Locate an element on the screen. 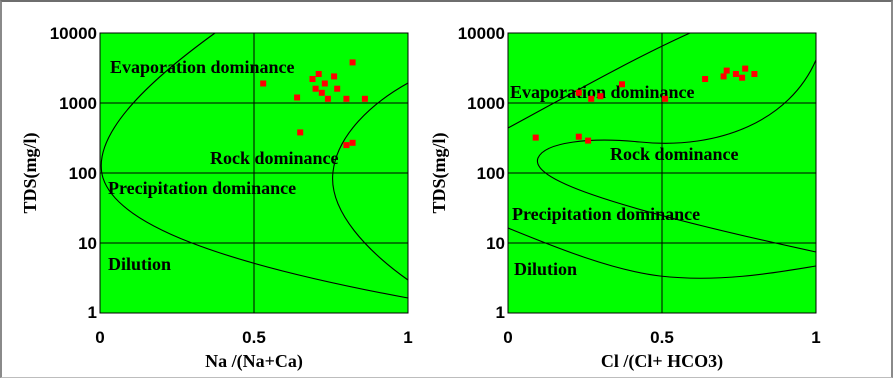 This screenshot has height=378, width=893. left-boundary-inner is located at coordinates (370, 181).